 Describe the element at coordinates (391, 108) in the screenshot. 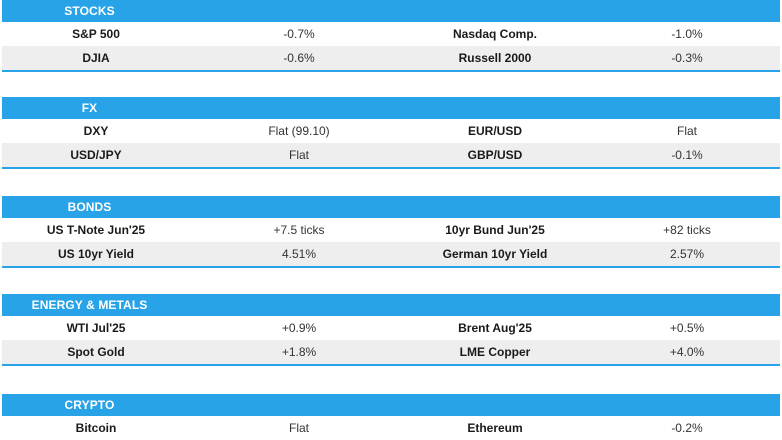

I see `section-header: FX` at that location.